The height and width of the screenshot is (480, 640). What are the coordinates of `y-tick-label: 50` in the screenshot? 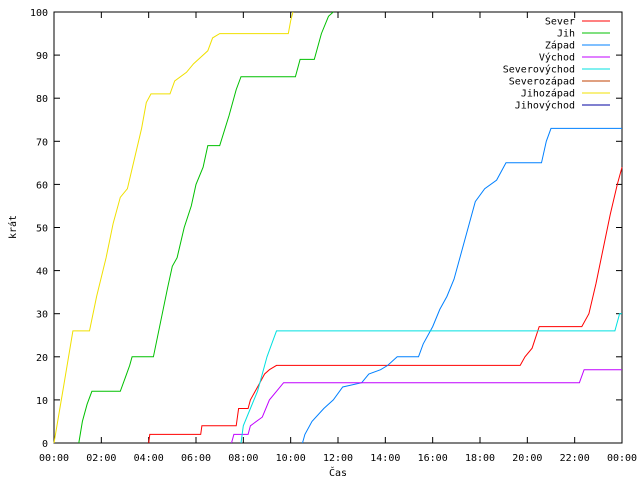 It's located at (42, 229).